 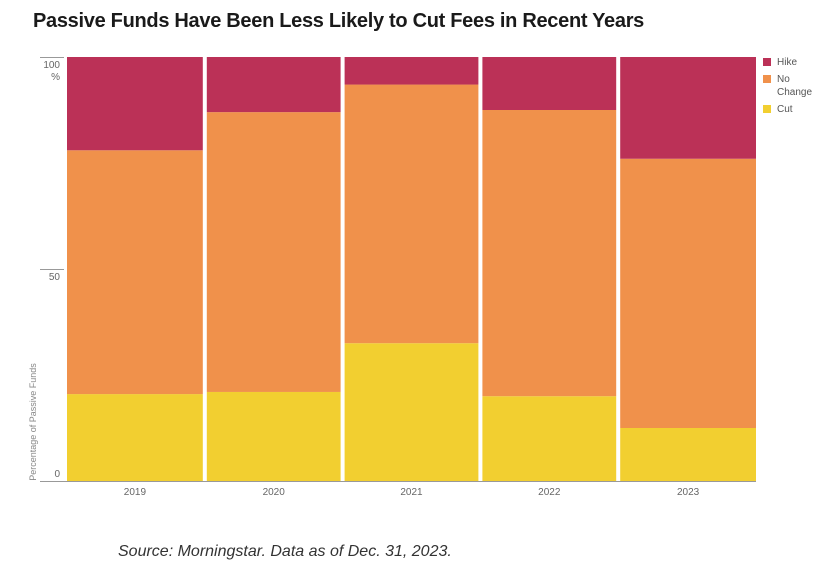 What do you see at coordinates (785, 109) in the screenshot?
I see `legend-label: Cut` at bounding box center [785, 109].